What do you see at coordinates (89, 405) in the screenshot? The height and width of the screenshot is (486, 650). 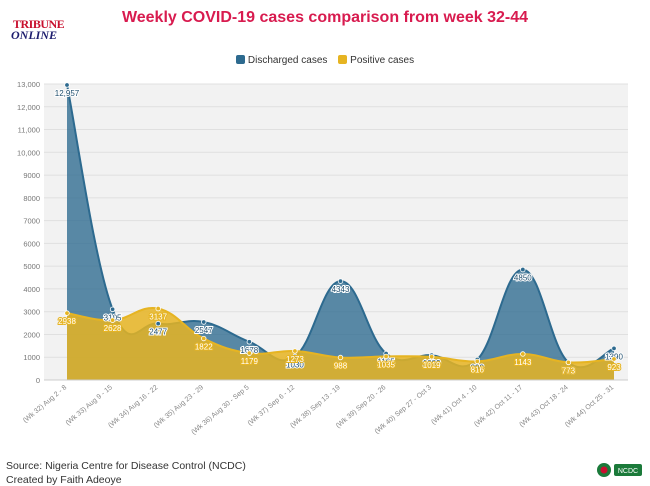 I see `x-tick-label: (Wk 33) Aug 9 - 15` at bounding box center [89, 405].